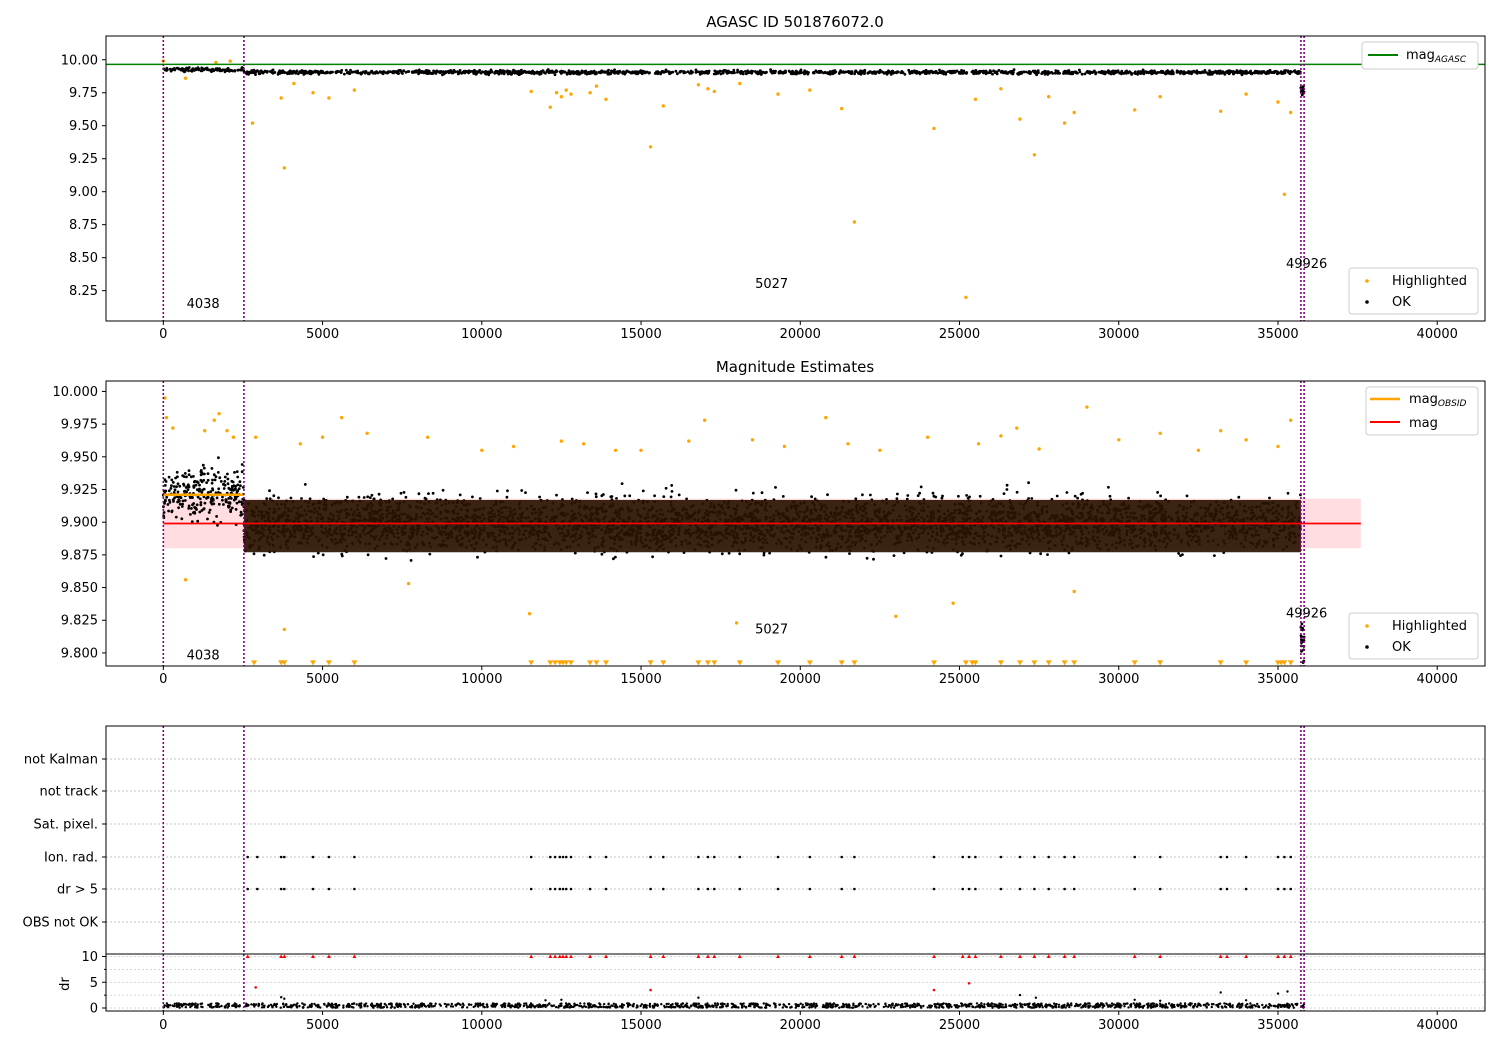 The height and width of the screenshot is (1050, 1500). Describe the element at coordinates (322, 334) in the screenshot. I see `x-tick-label: 5000` at that location.